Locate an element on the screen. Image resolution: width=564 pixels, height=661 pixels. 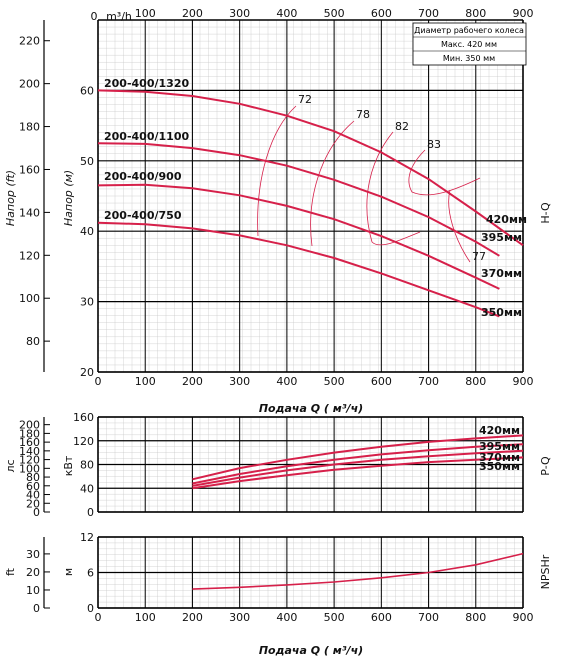
hq-y-tick-ft: 120 is located at coordinates (29, 255).